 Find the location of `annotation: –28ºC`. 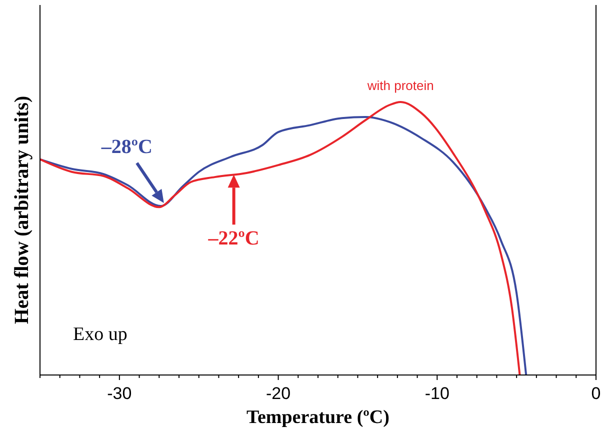

annotation: –28ºC is located at coordinates (126, 147).